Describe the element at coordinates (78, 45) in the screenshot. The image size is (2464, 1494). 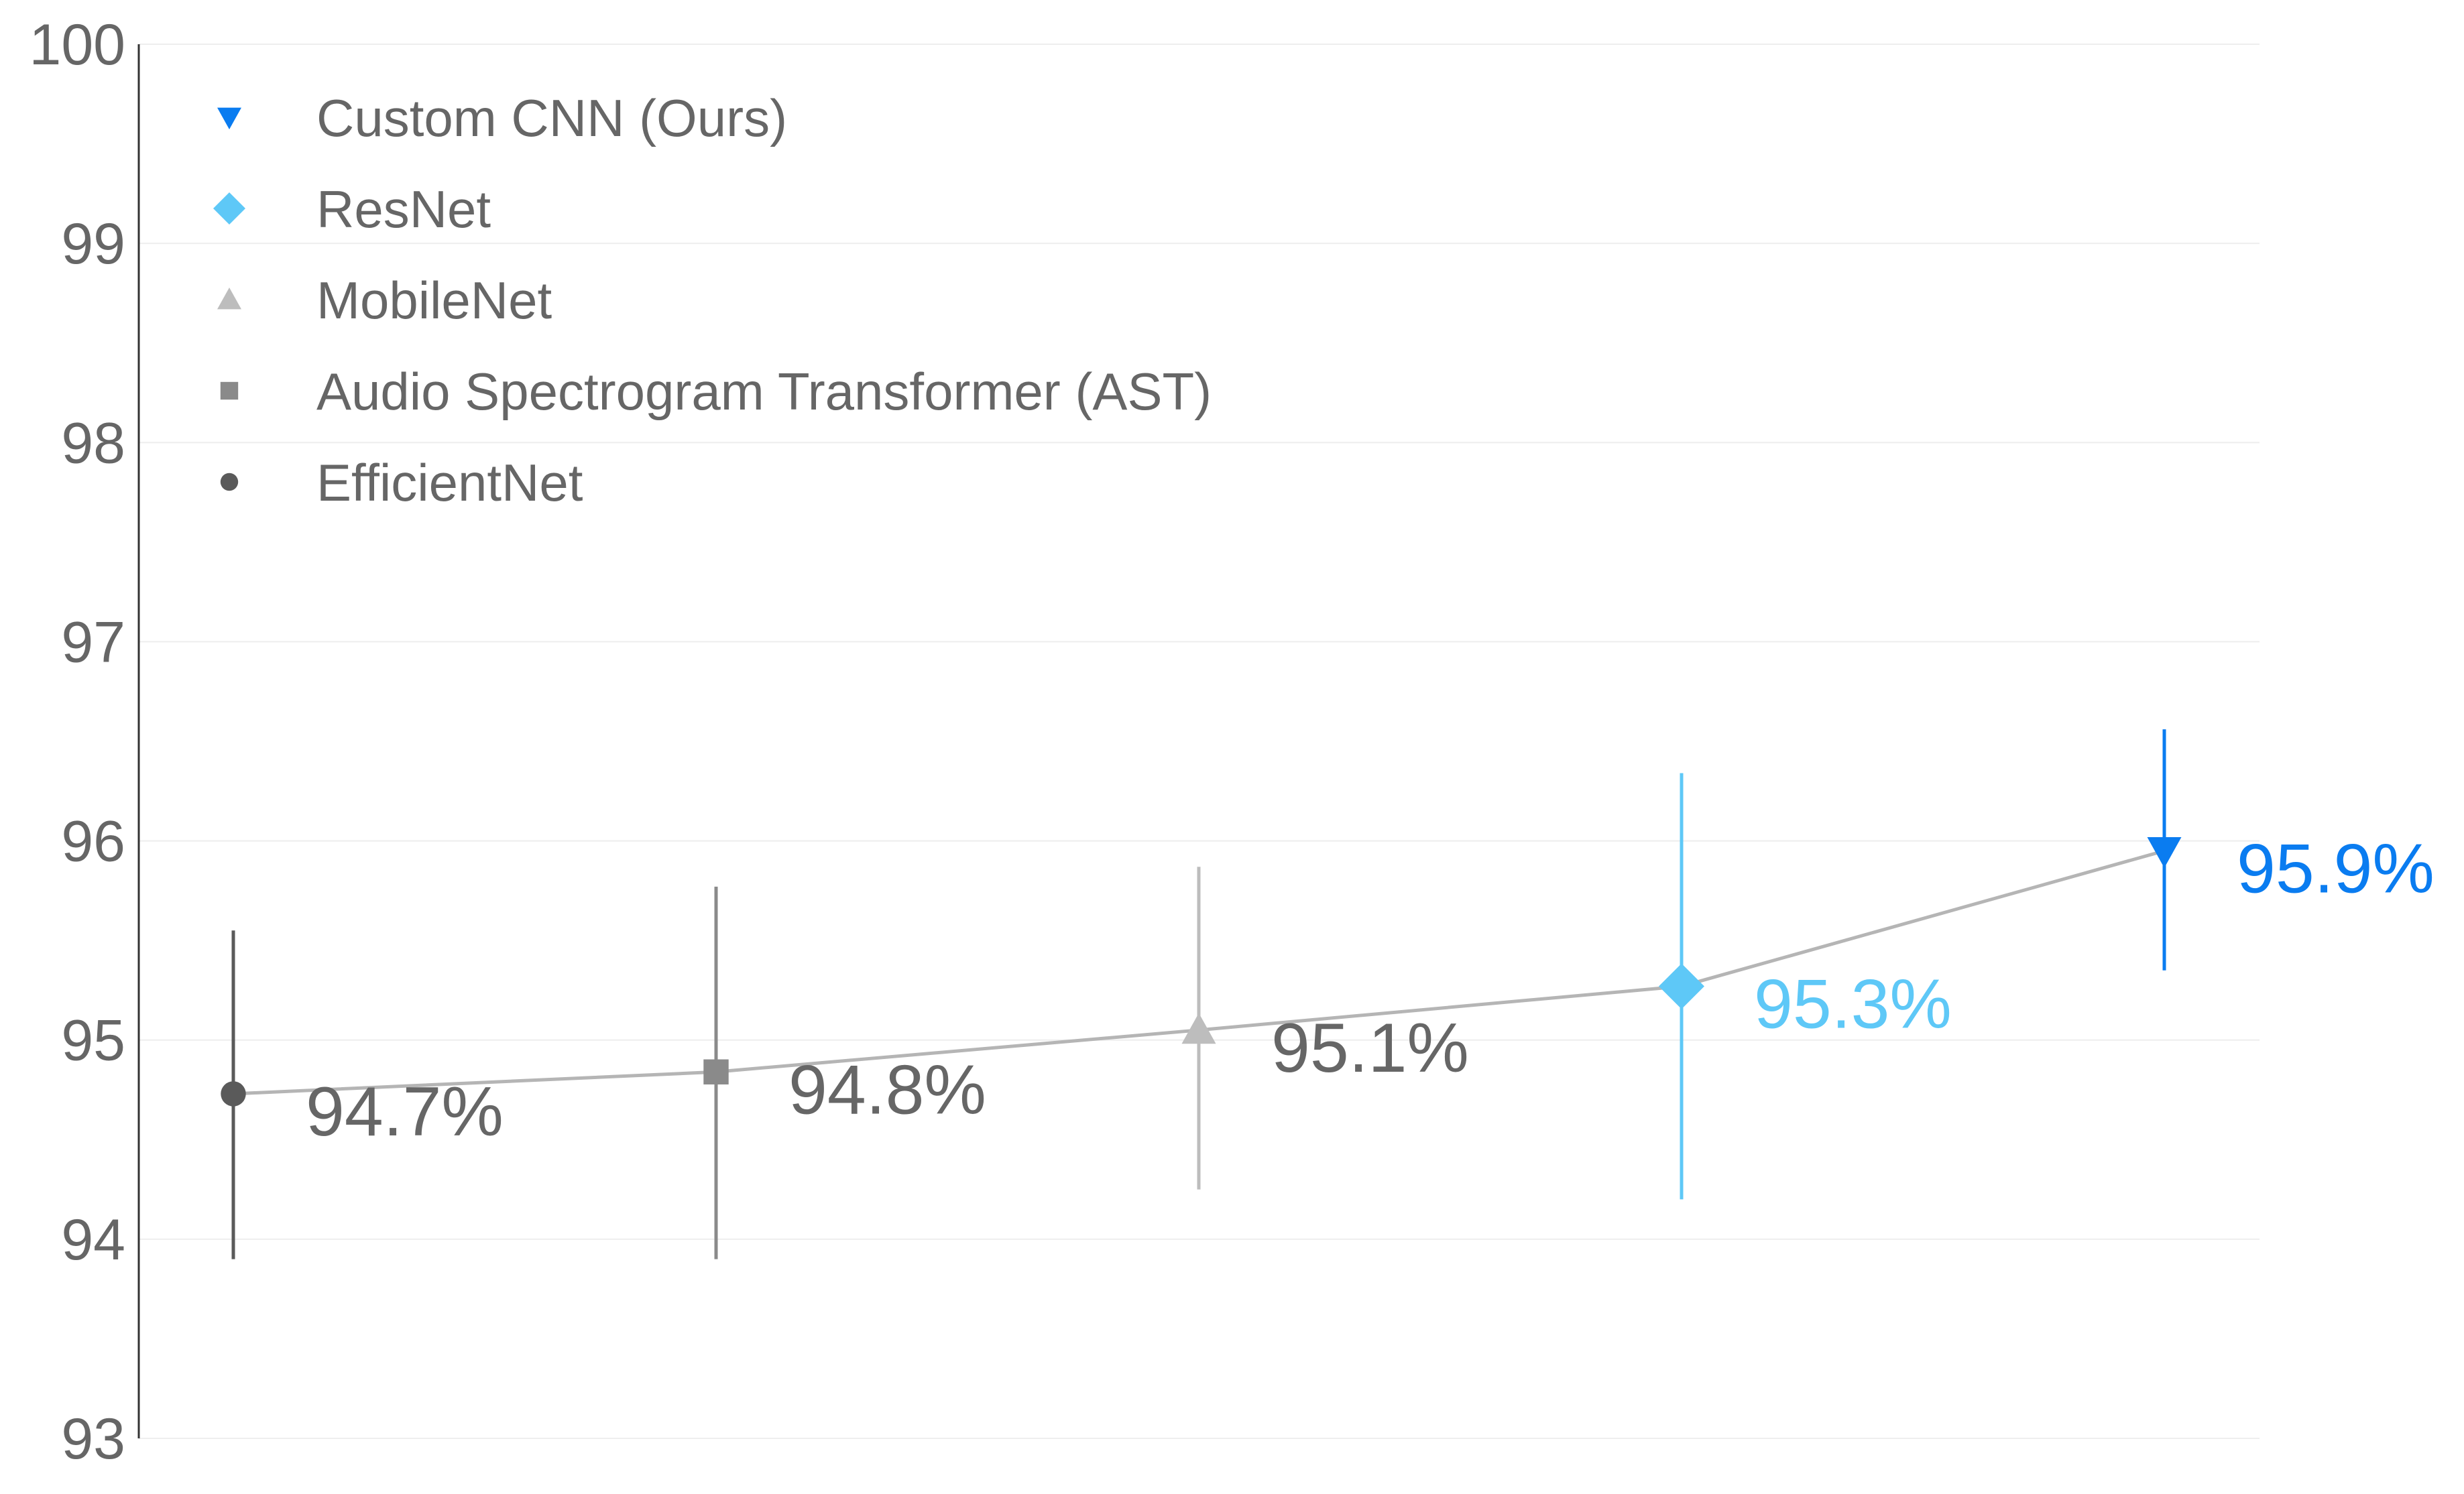
I see `y-tick-label-100: 100` at that location.